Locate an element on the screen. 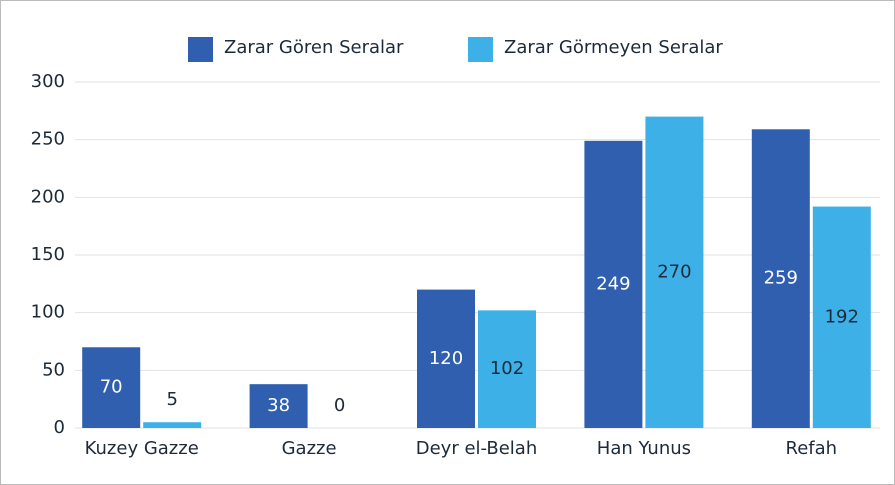  data-label: 0 is located at coordinates (339, 405).